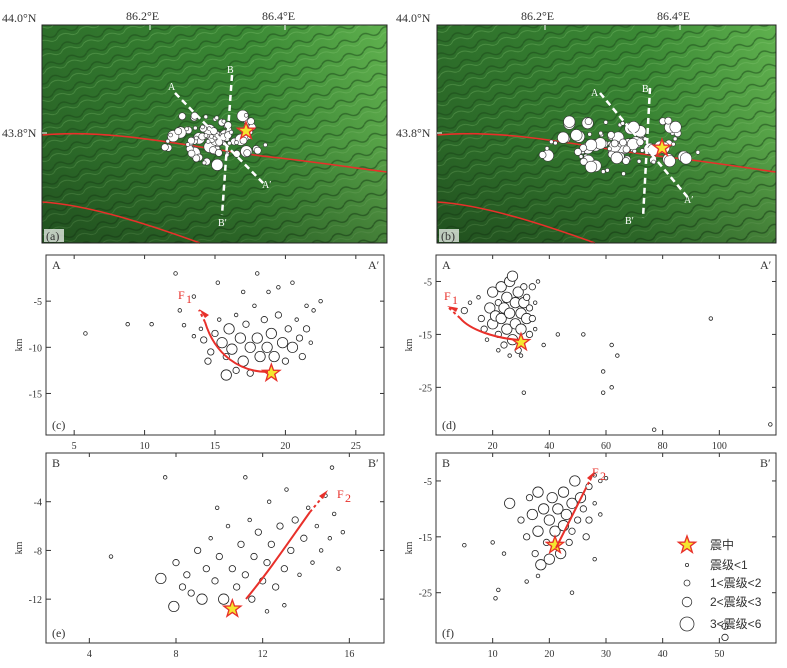 Image resolution: width=787 pixels, height=668 pixels. I want to click on epicenter-star-icon, so click(687, 543).